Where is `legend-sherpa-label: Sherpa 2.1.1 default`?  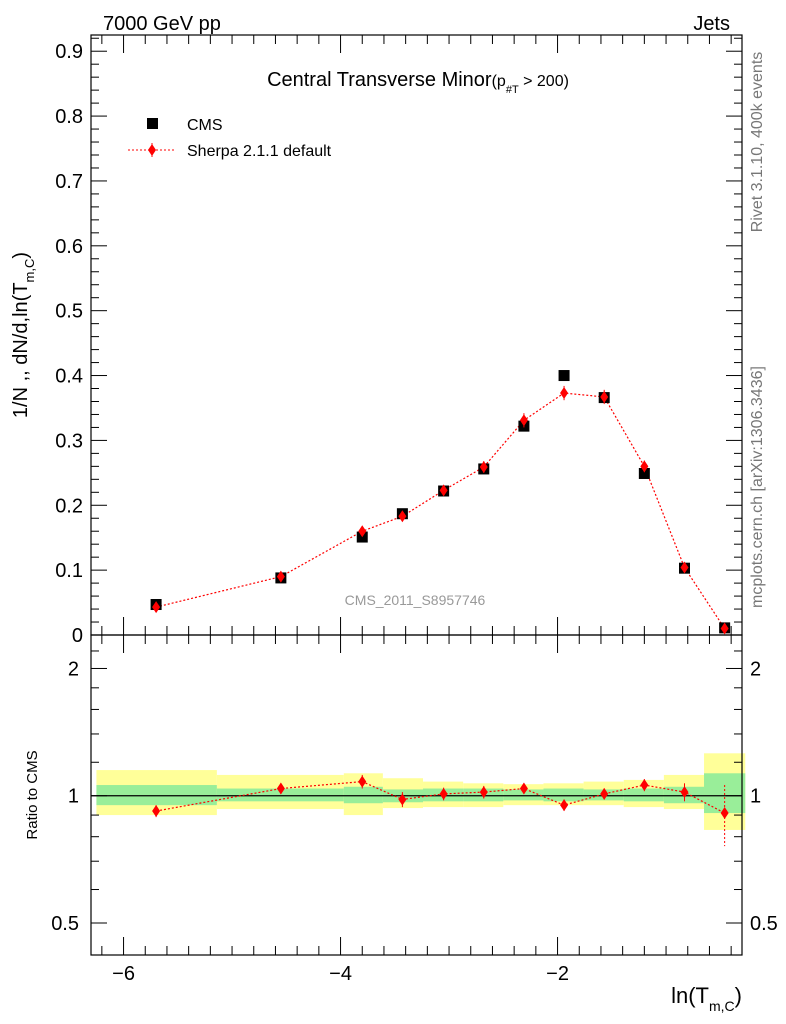
legend-sherpa-label: Sherpa 2.1.1 default is located at coordinates (259, 151).